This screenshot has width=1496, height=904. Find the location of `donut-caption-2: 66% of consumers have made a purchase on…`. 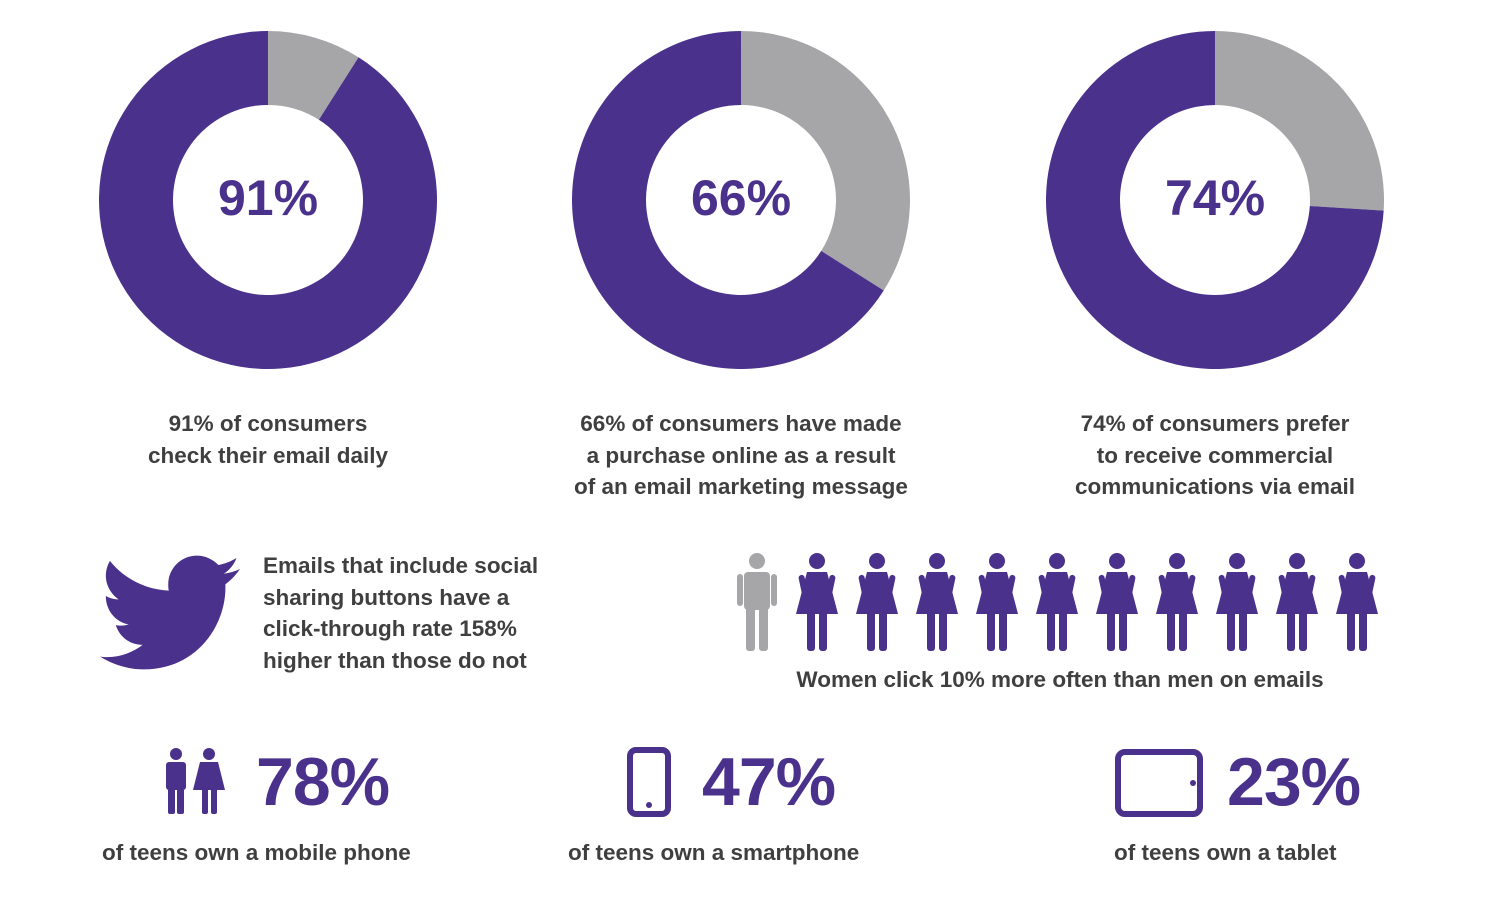

donut-caption-2: 66% of consumers have made a purchase on… is located at coordinates (741, 455).